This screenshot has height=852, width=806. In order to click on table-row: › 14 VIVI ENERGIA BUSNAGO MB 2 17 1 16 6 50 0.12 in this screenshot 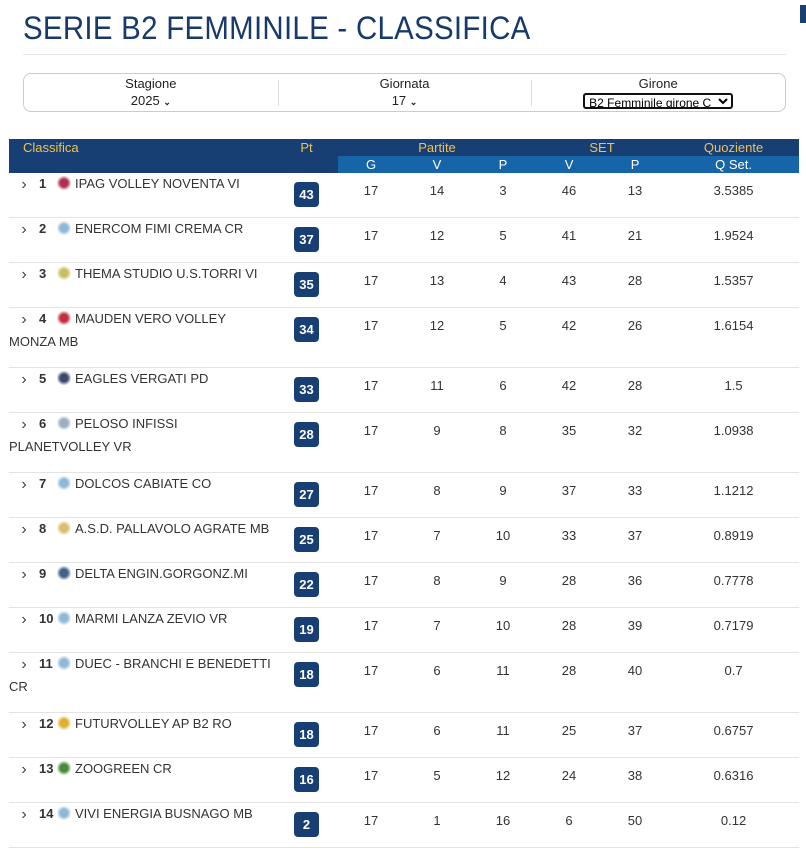, I will do `click(404, 825)`.